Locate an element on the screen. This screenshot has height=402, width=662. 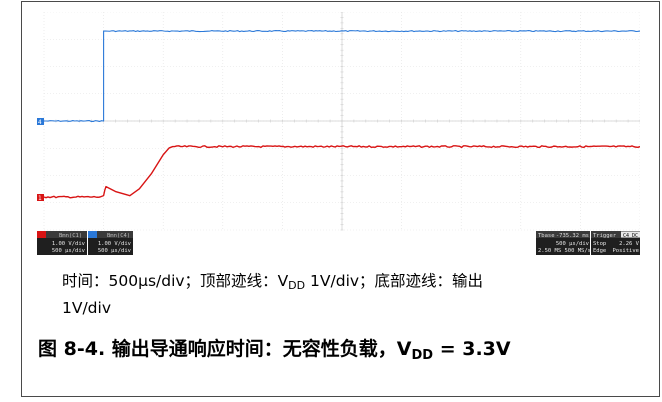
ch1-box-scale: 1.00 V/div is located at coordinates (69, 244).